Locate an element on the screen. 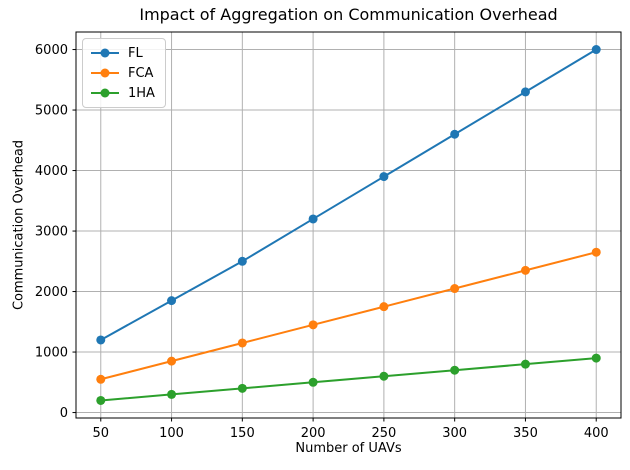 The width and height of the screenshot is (630, 470). x-tick-label: 100 is located at coordinates (171, 433).